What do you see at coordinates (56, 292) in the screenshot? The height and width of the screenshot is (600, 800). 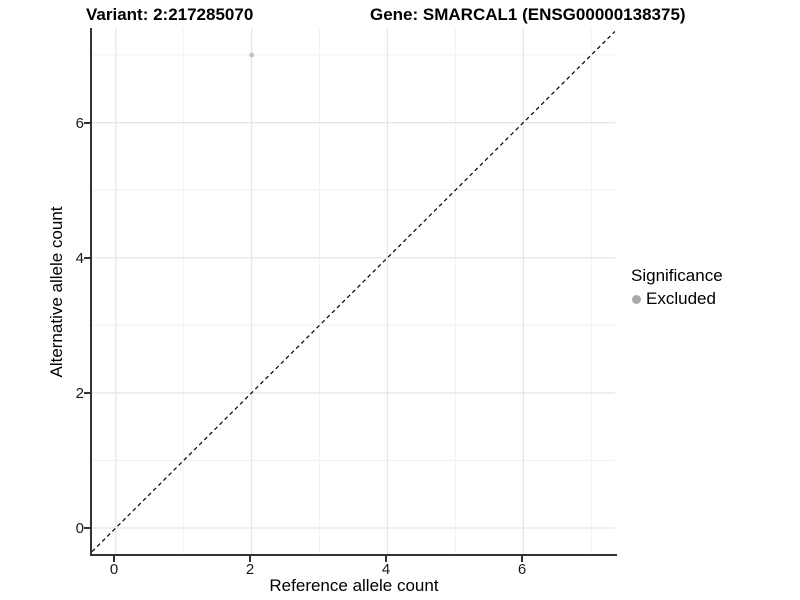 I see `y-axis-title: Alternative allele count` at bounding box center [56, 292].